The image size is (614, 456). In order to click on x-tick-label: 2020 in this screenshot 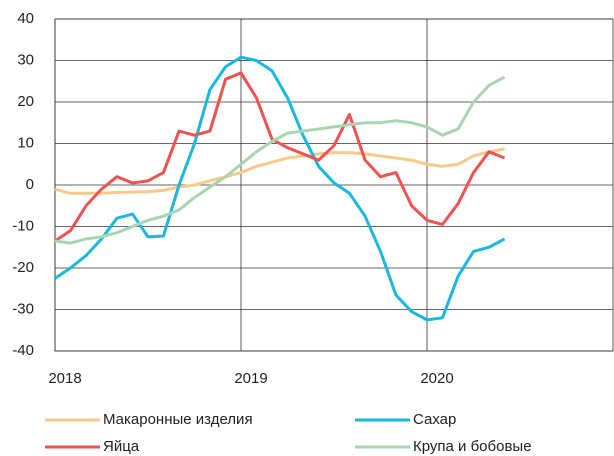, I will do `click(436, 378)`.